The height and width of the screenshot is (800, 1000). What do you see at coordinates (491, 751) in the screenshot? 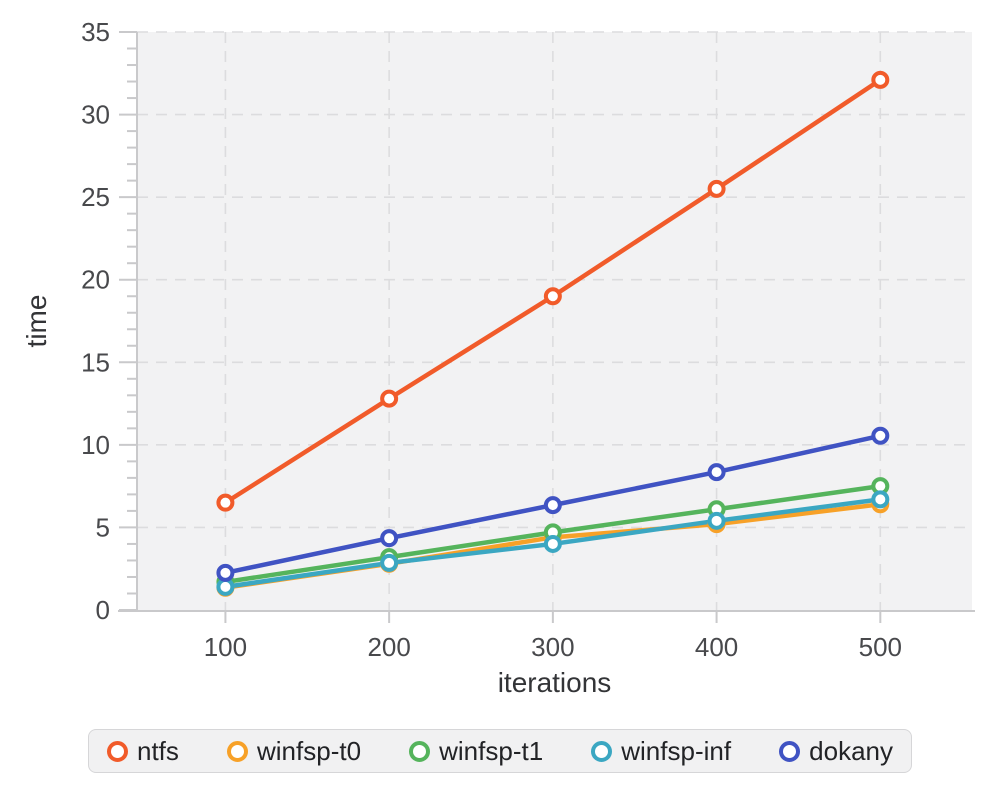
I see `legend-label: winfsp-t1` at bounding box center [491, 751].